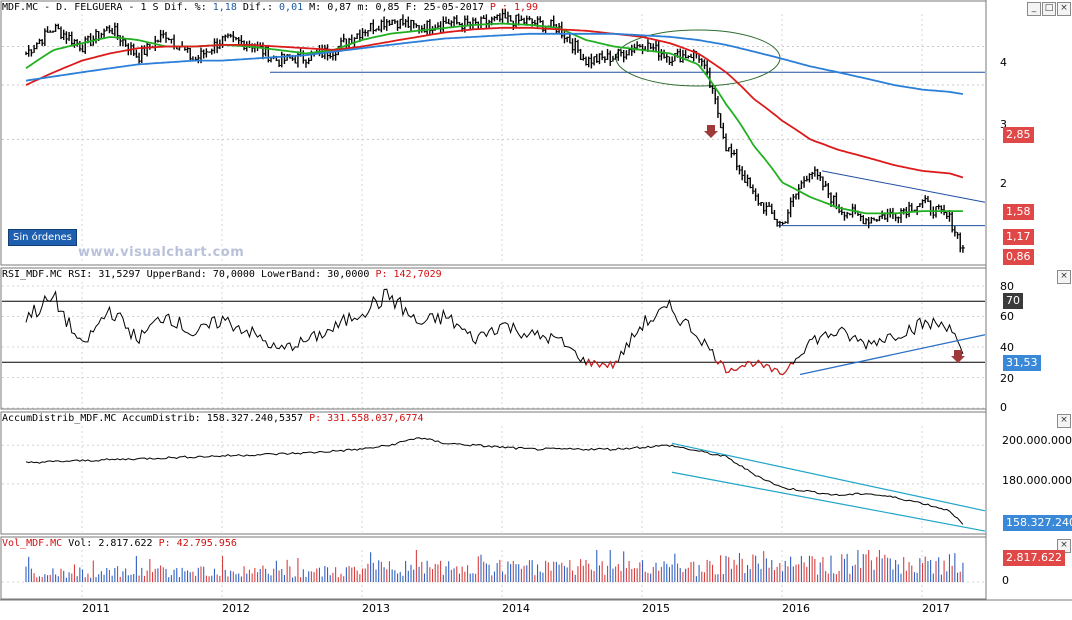 The width and height of the screenshot is (1072, 620). I want to click on x-tick-2016: 2016, so click(796, 608).